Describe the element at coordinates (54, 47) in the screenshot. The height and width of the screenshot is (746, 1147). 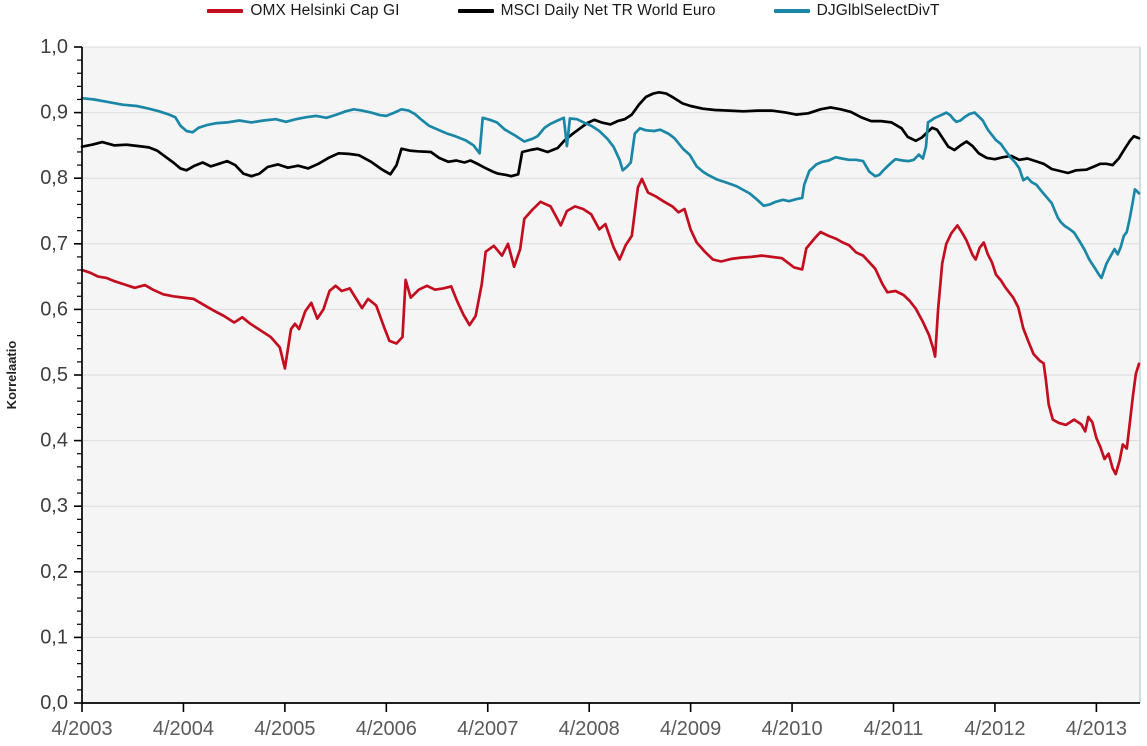
I see `y-tick-label: 1,0` at that location.